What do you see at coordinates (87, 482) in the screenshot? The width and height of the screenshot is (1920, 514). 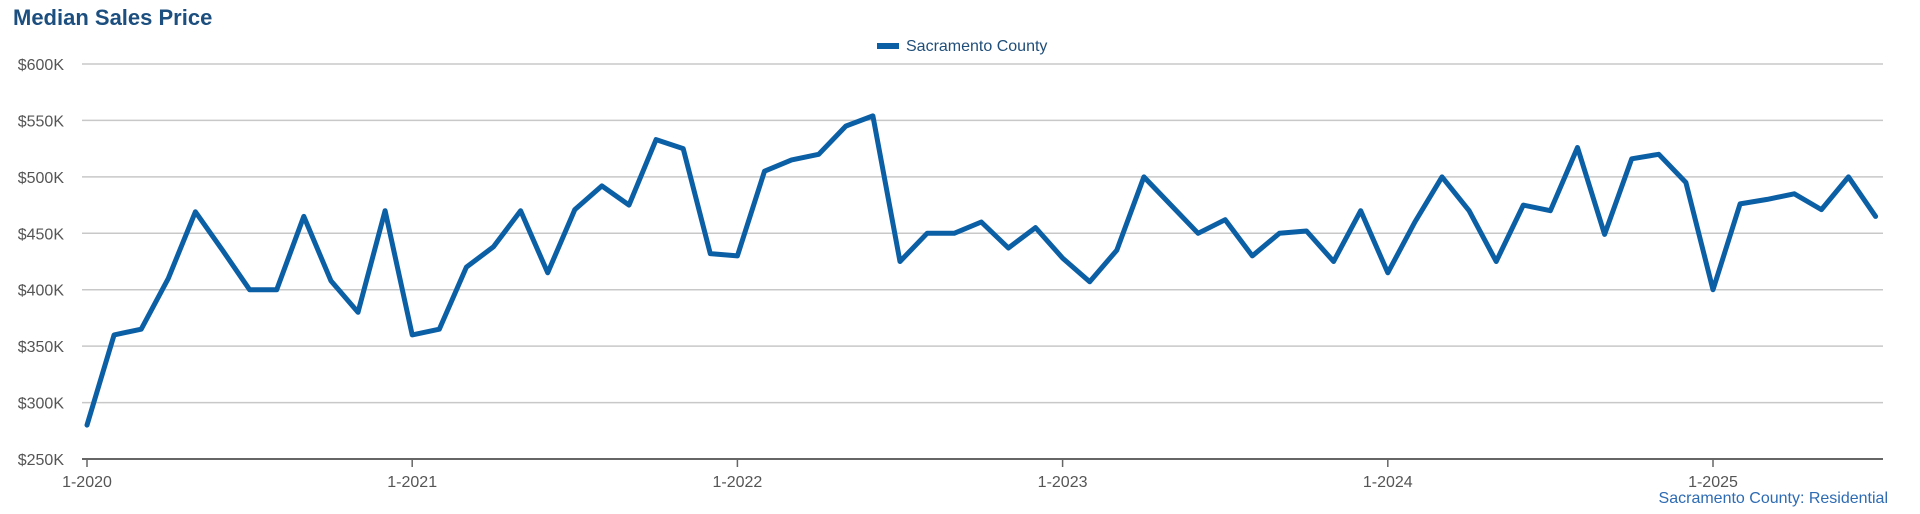 I see `x-tick-label: 1-2020` at bounding box center [87, 482].